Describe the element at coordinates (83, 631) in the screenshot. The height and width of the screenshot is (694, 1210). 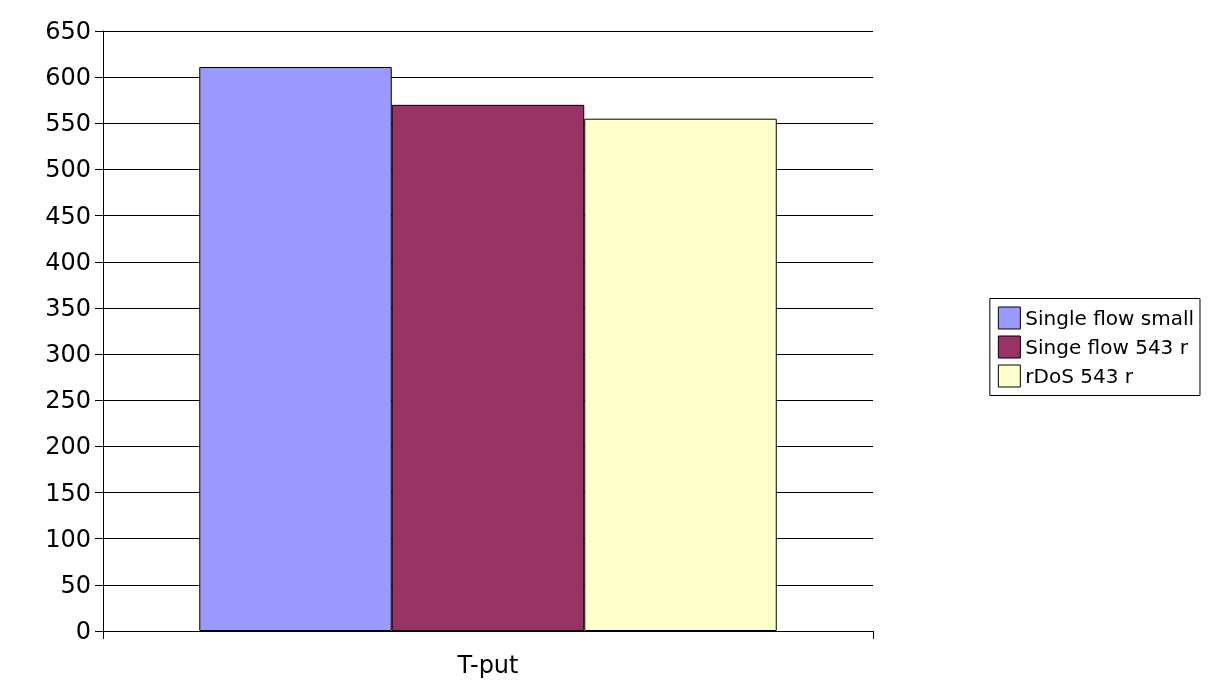
I see `y-tick-label: 0` at that location.